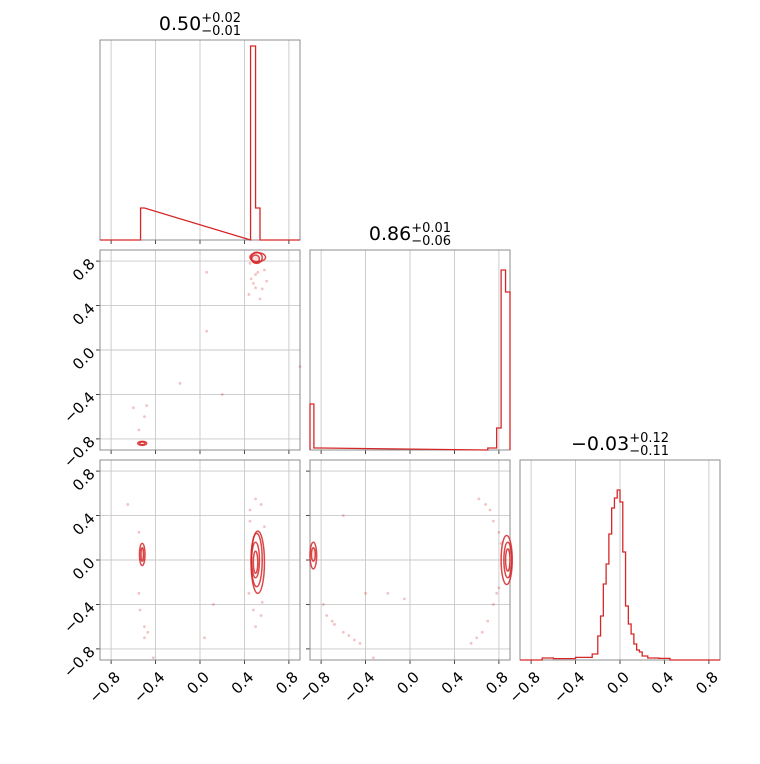  I want to click on ytick-label-row2-2: 0.0, so click(84, 569).